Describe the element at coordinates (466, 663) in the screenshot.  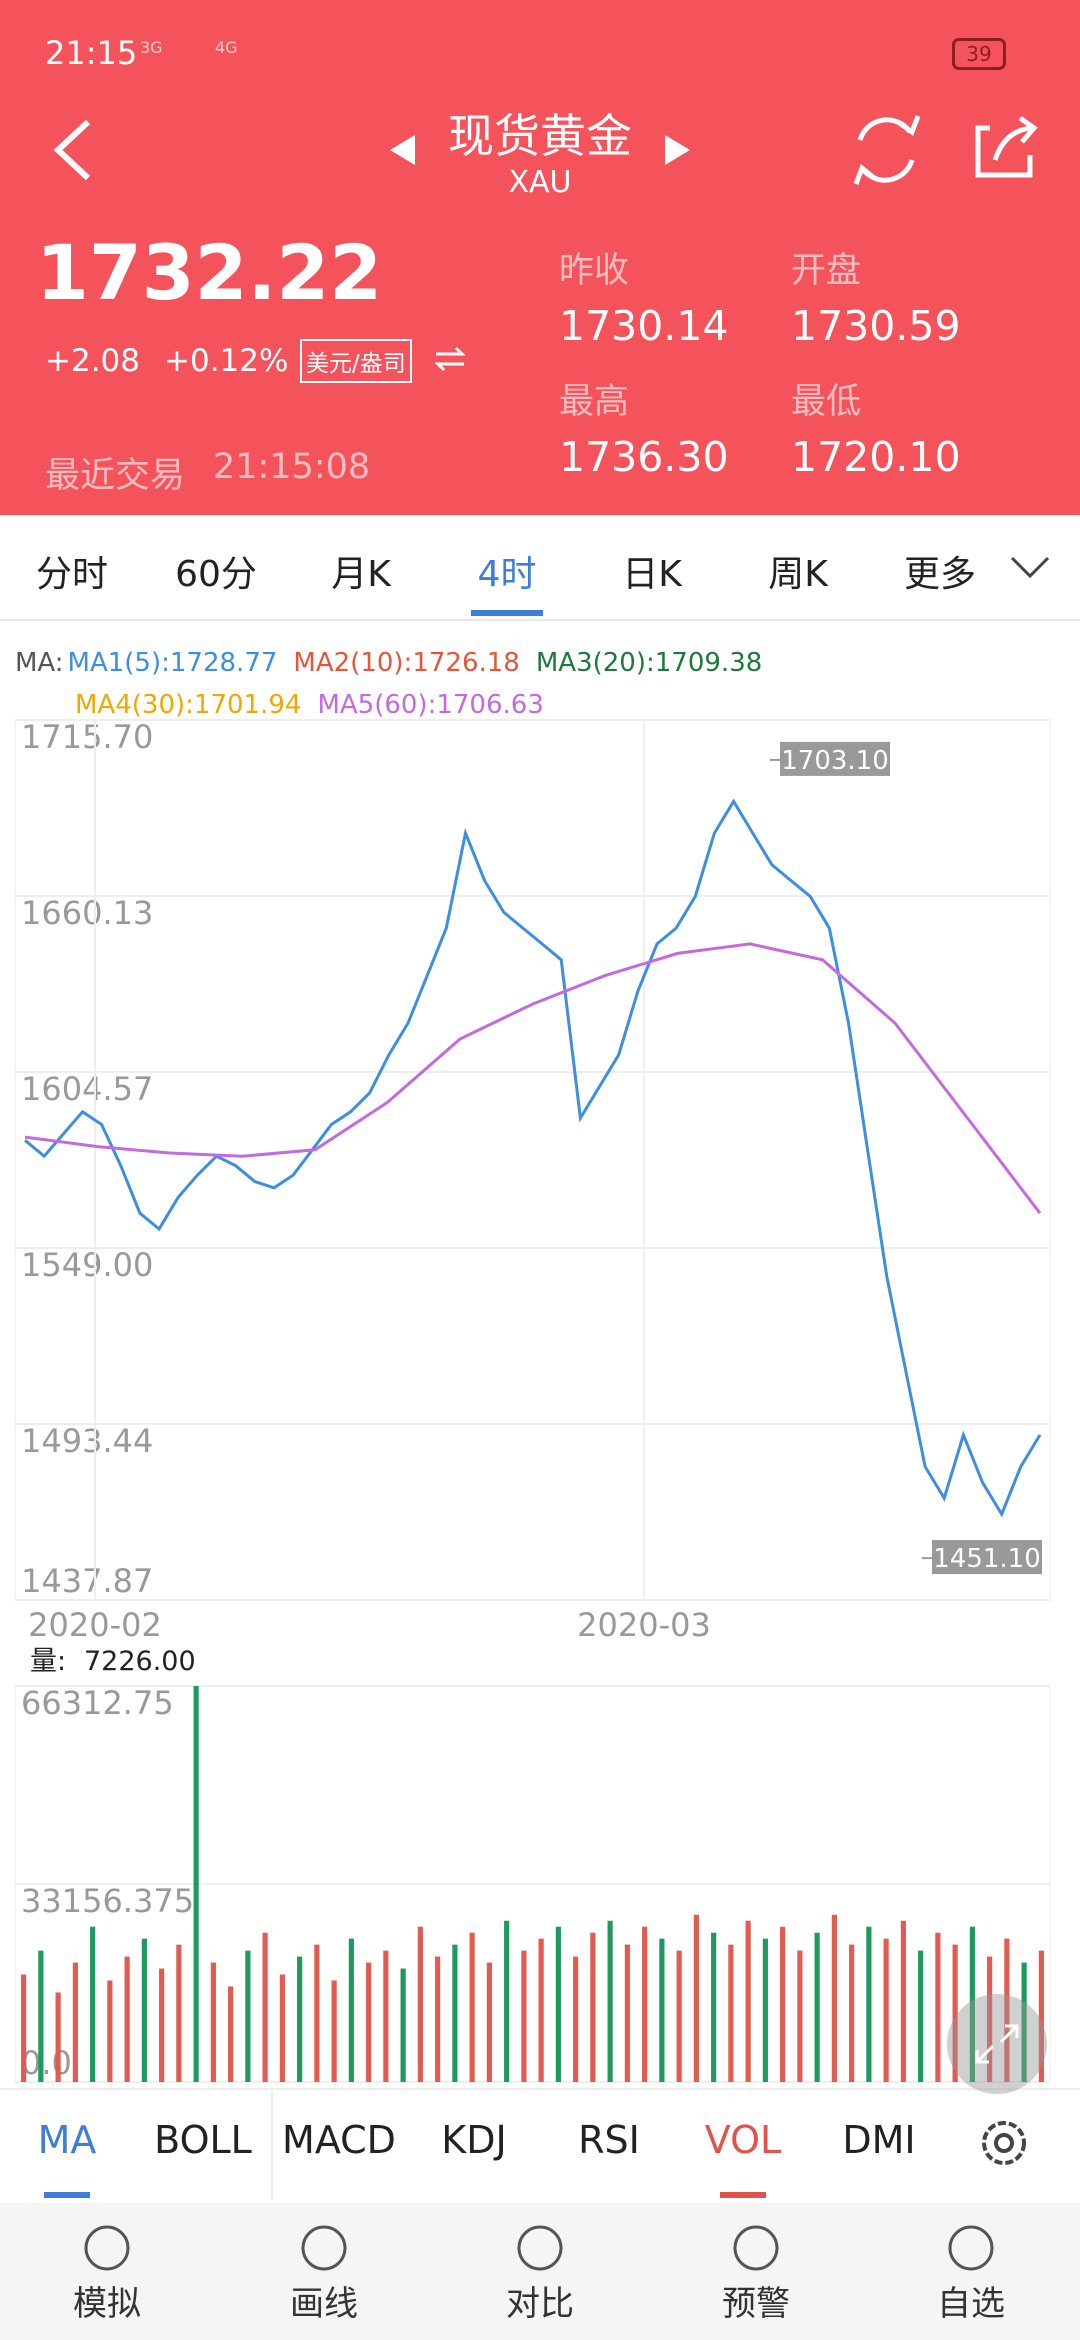
I see `ma-value: 1726.18` at that location.